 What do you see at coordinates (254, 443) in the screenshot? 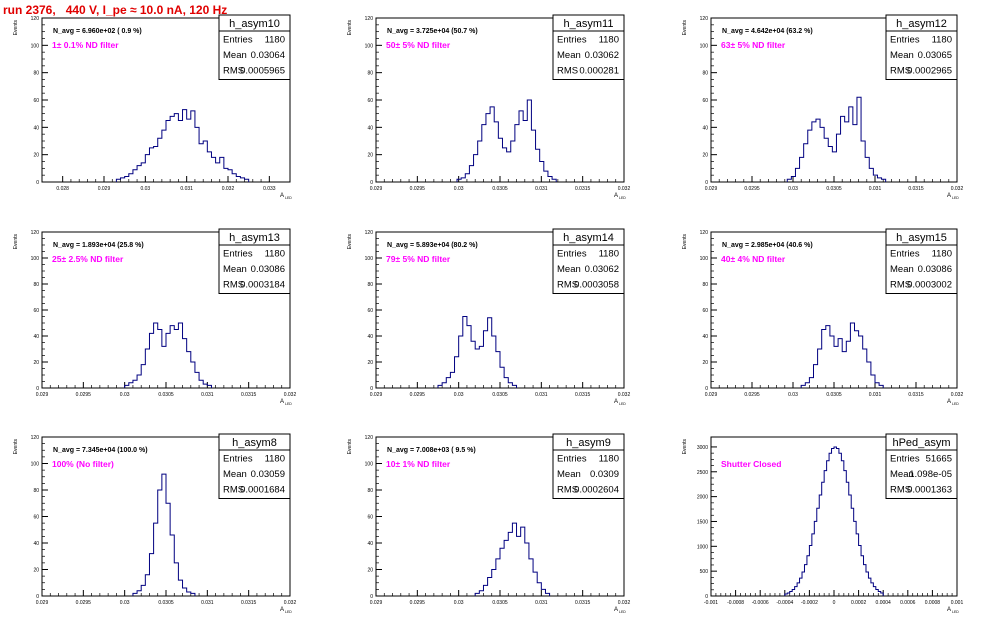
I see `histogram-name: h_asym8` at bounding box center [254, 443].